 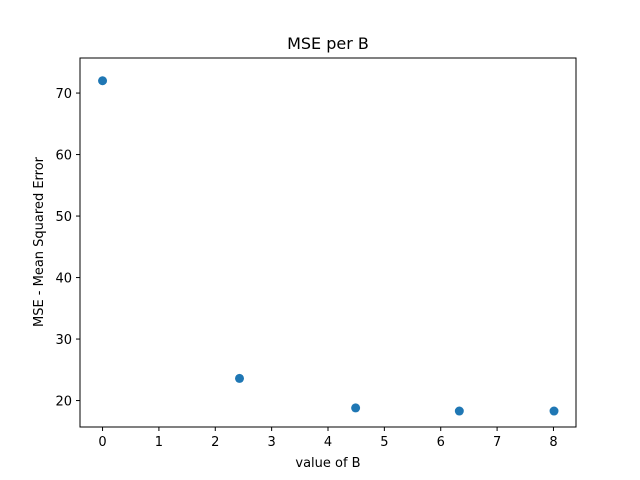 I want to click on chart-title: MSE per B, so click(x=328, y=43).